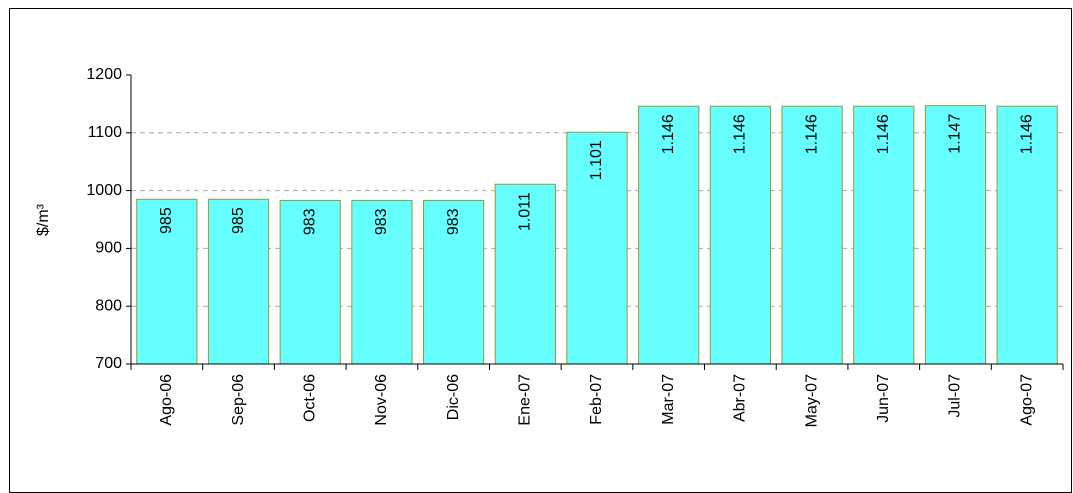 This screenshot has height=493, width=1073. What do you see at coordinates (740, 398) in the screenshot?
I see `x-tick-label: Abr-07` at bounding box center [740, 398].